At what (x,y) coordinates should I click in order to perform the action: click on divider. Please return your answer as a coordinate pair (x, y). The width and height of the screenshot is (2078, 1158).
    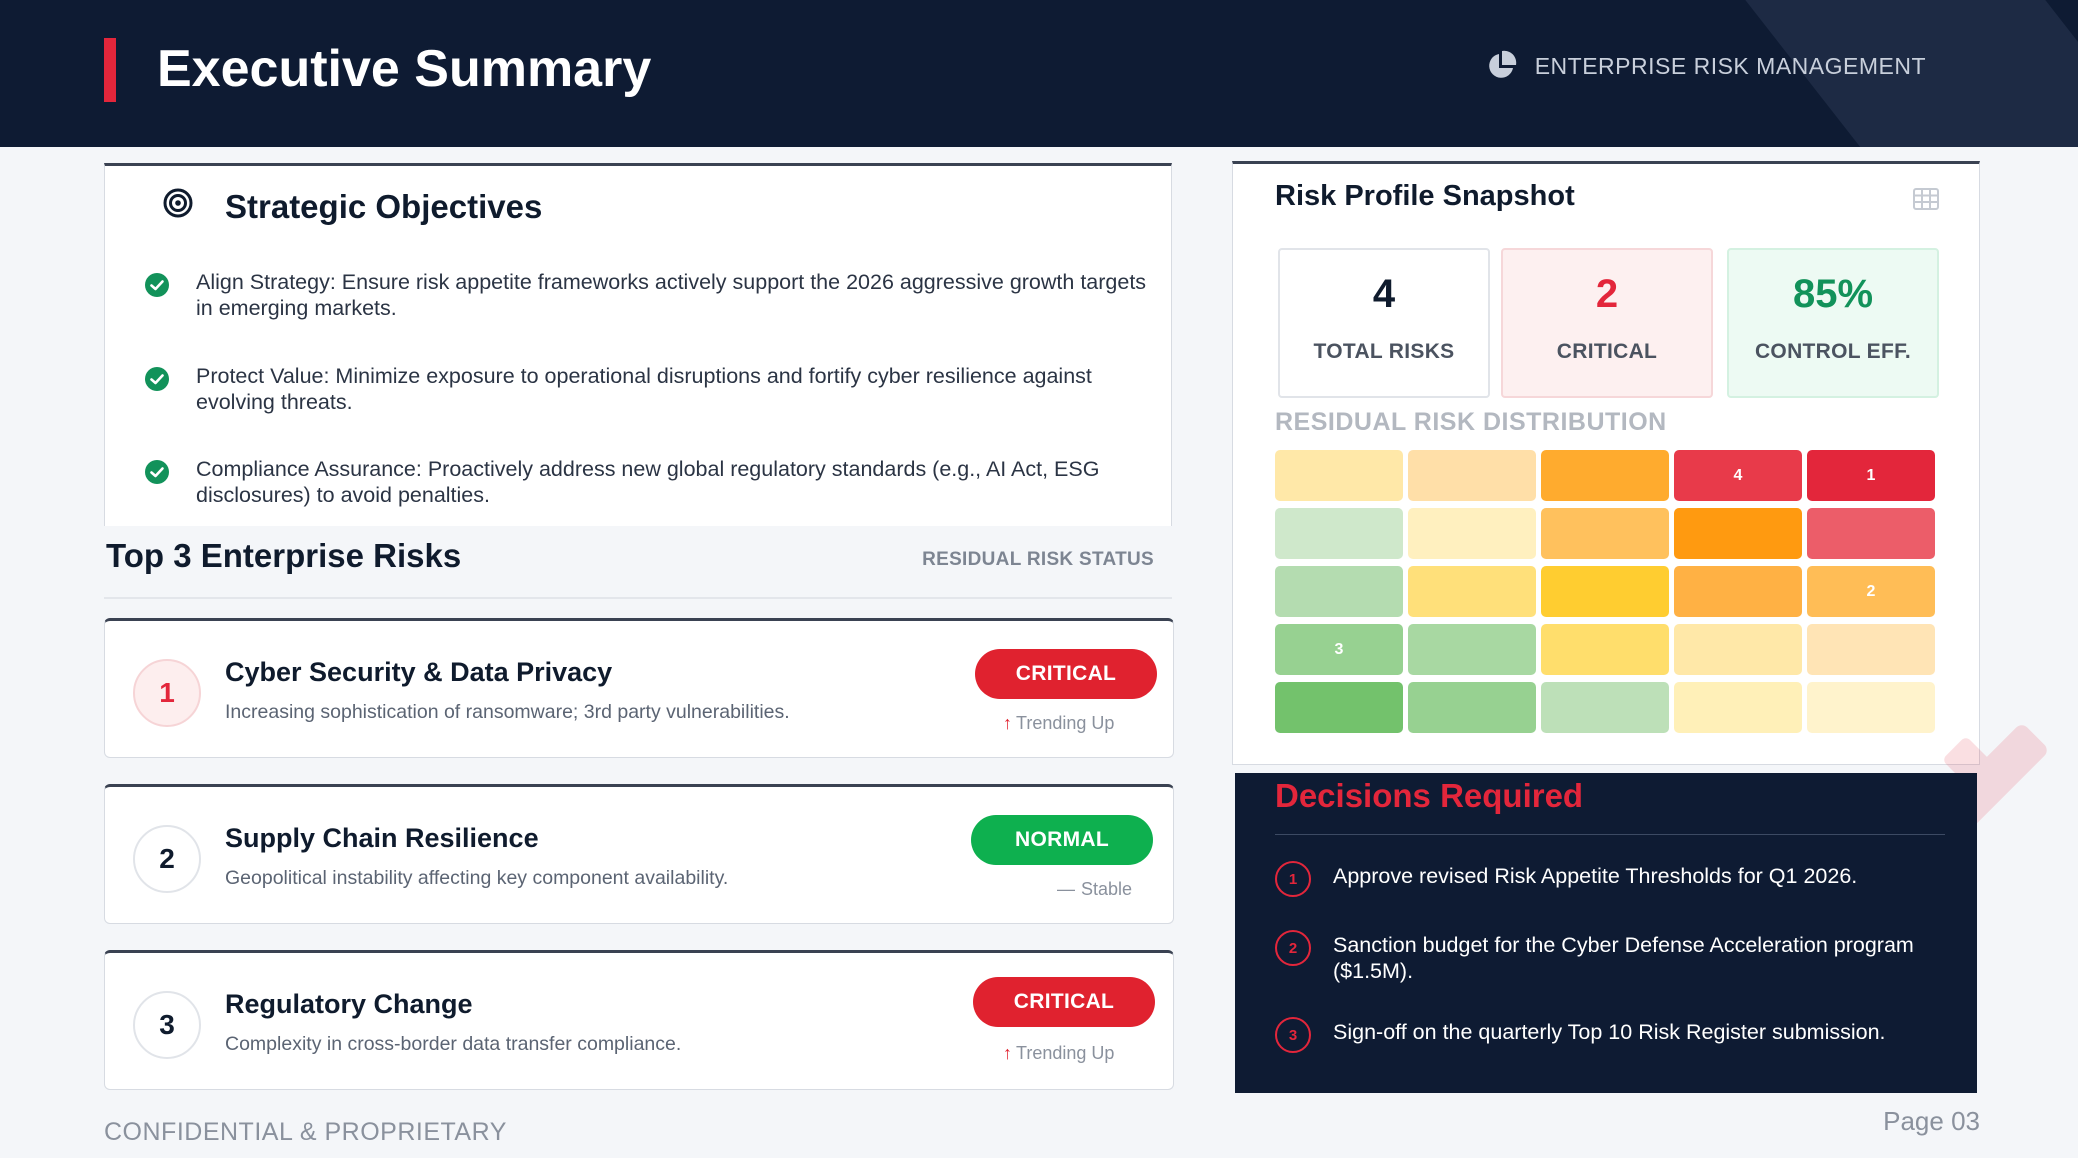
    Looking at the image, I should click on (1610, 834).